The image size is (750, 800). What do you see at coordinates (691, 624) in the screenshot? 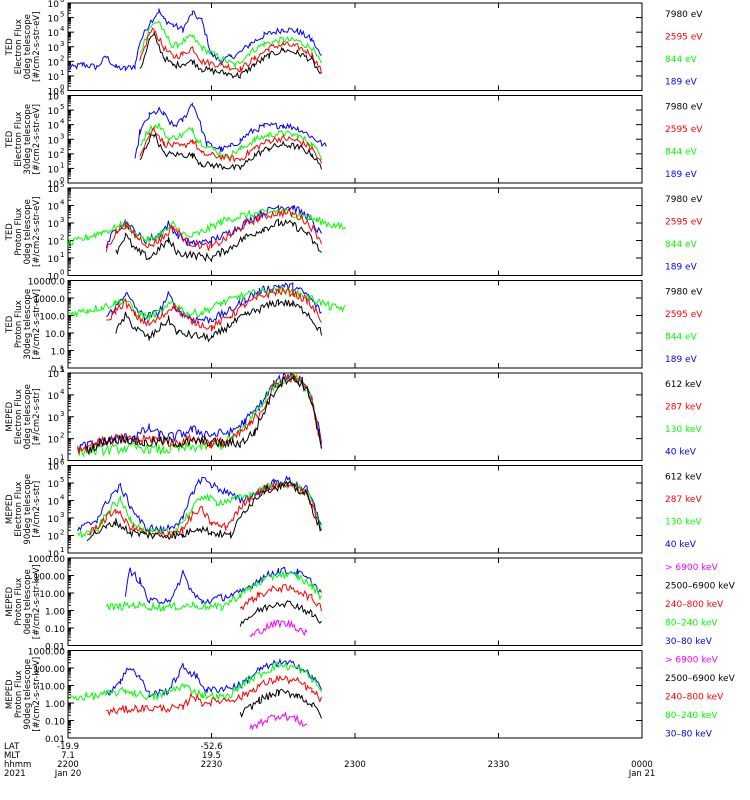
I see `legend-entry: 80–240 keV` at bounding box center [691, 624].